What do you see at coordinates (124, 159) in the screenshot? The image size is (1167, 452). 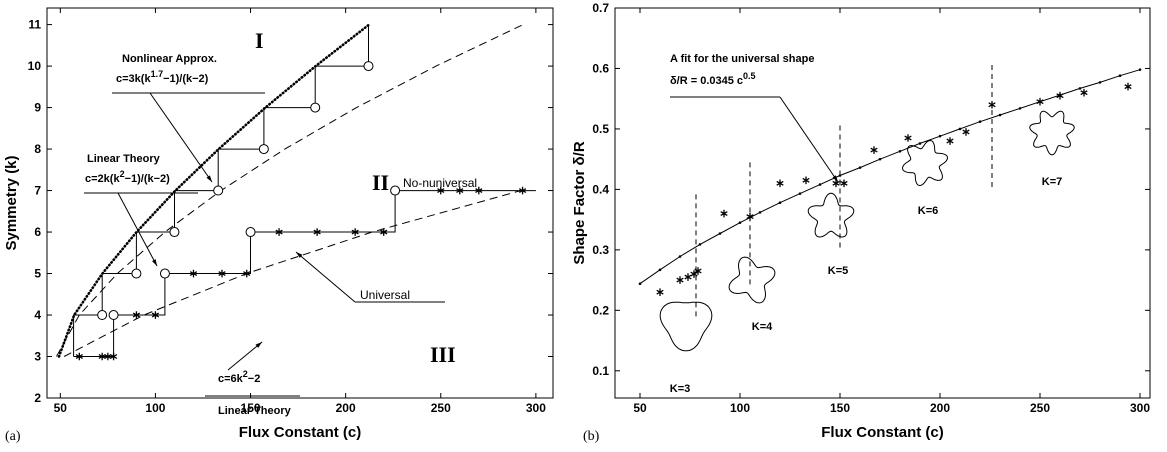 I see `annotation: Linear Theory` at bounding box center [124, 159].